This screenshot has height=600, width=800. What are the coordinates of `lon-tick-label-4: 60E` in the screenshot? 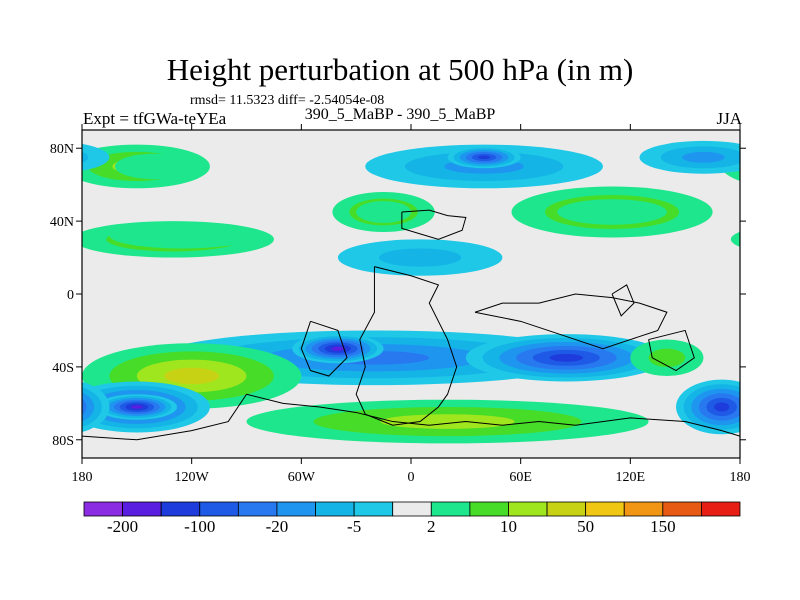 It's located at (520, 477).